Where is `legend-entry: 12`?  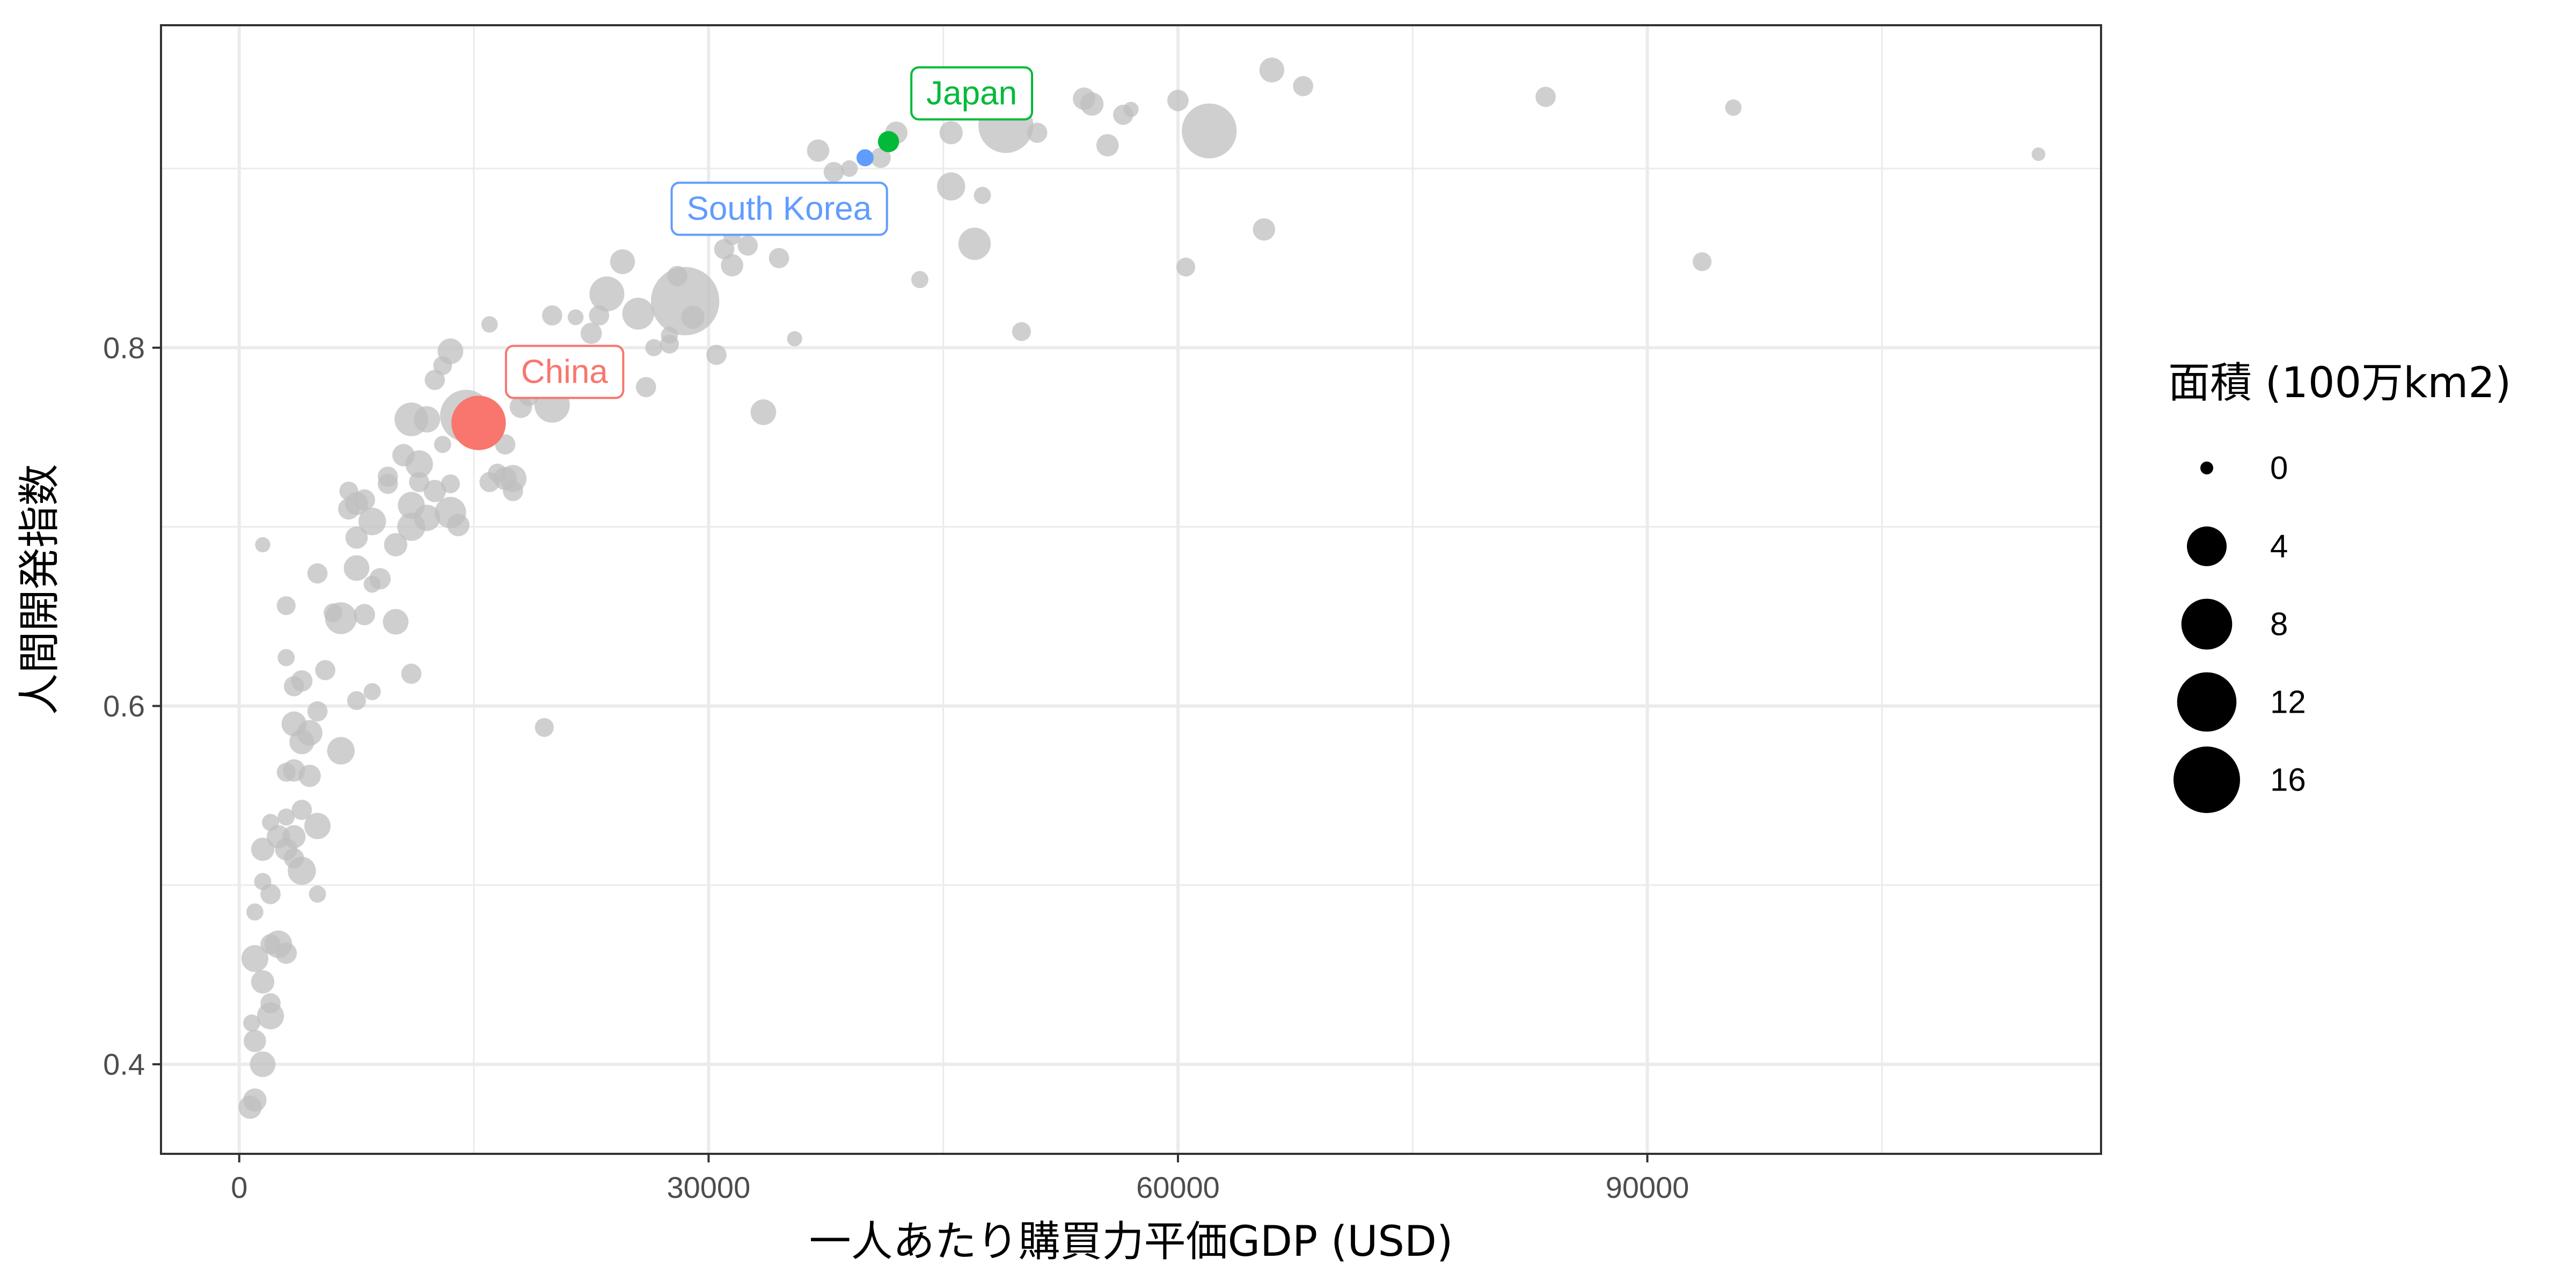
legend-entry: 12 is located at coordinates (2241, 702).